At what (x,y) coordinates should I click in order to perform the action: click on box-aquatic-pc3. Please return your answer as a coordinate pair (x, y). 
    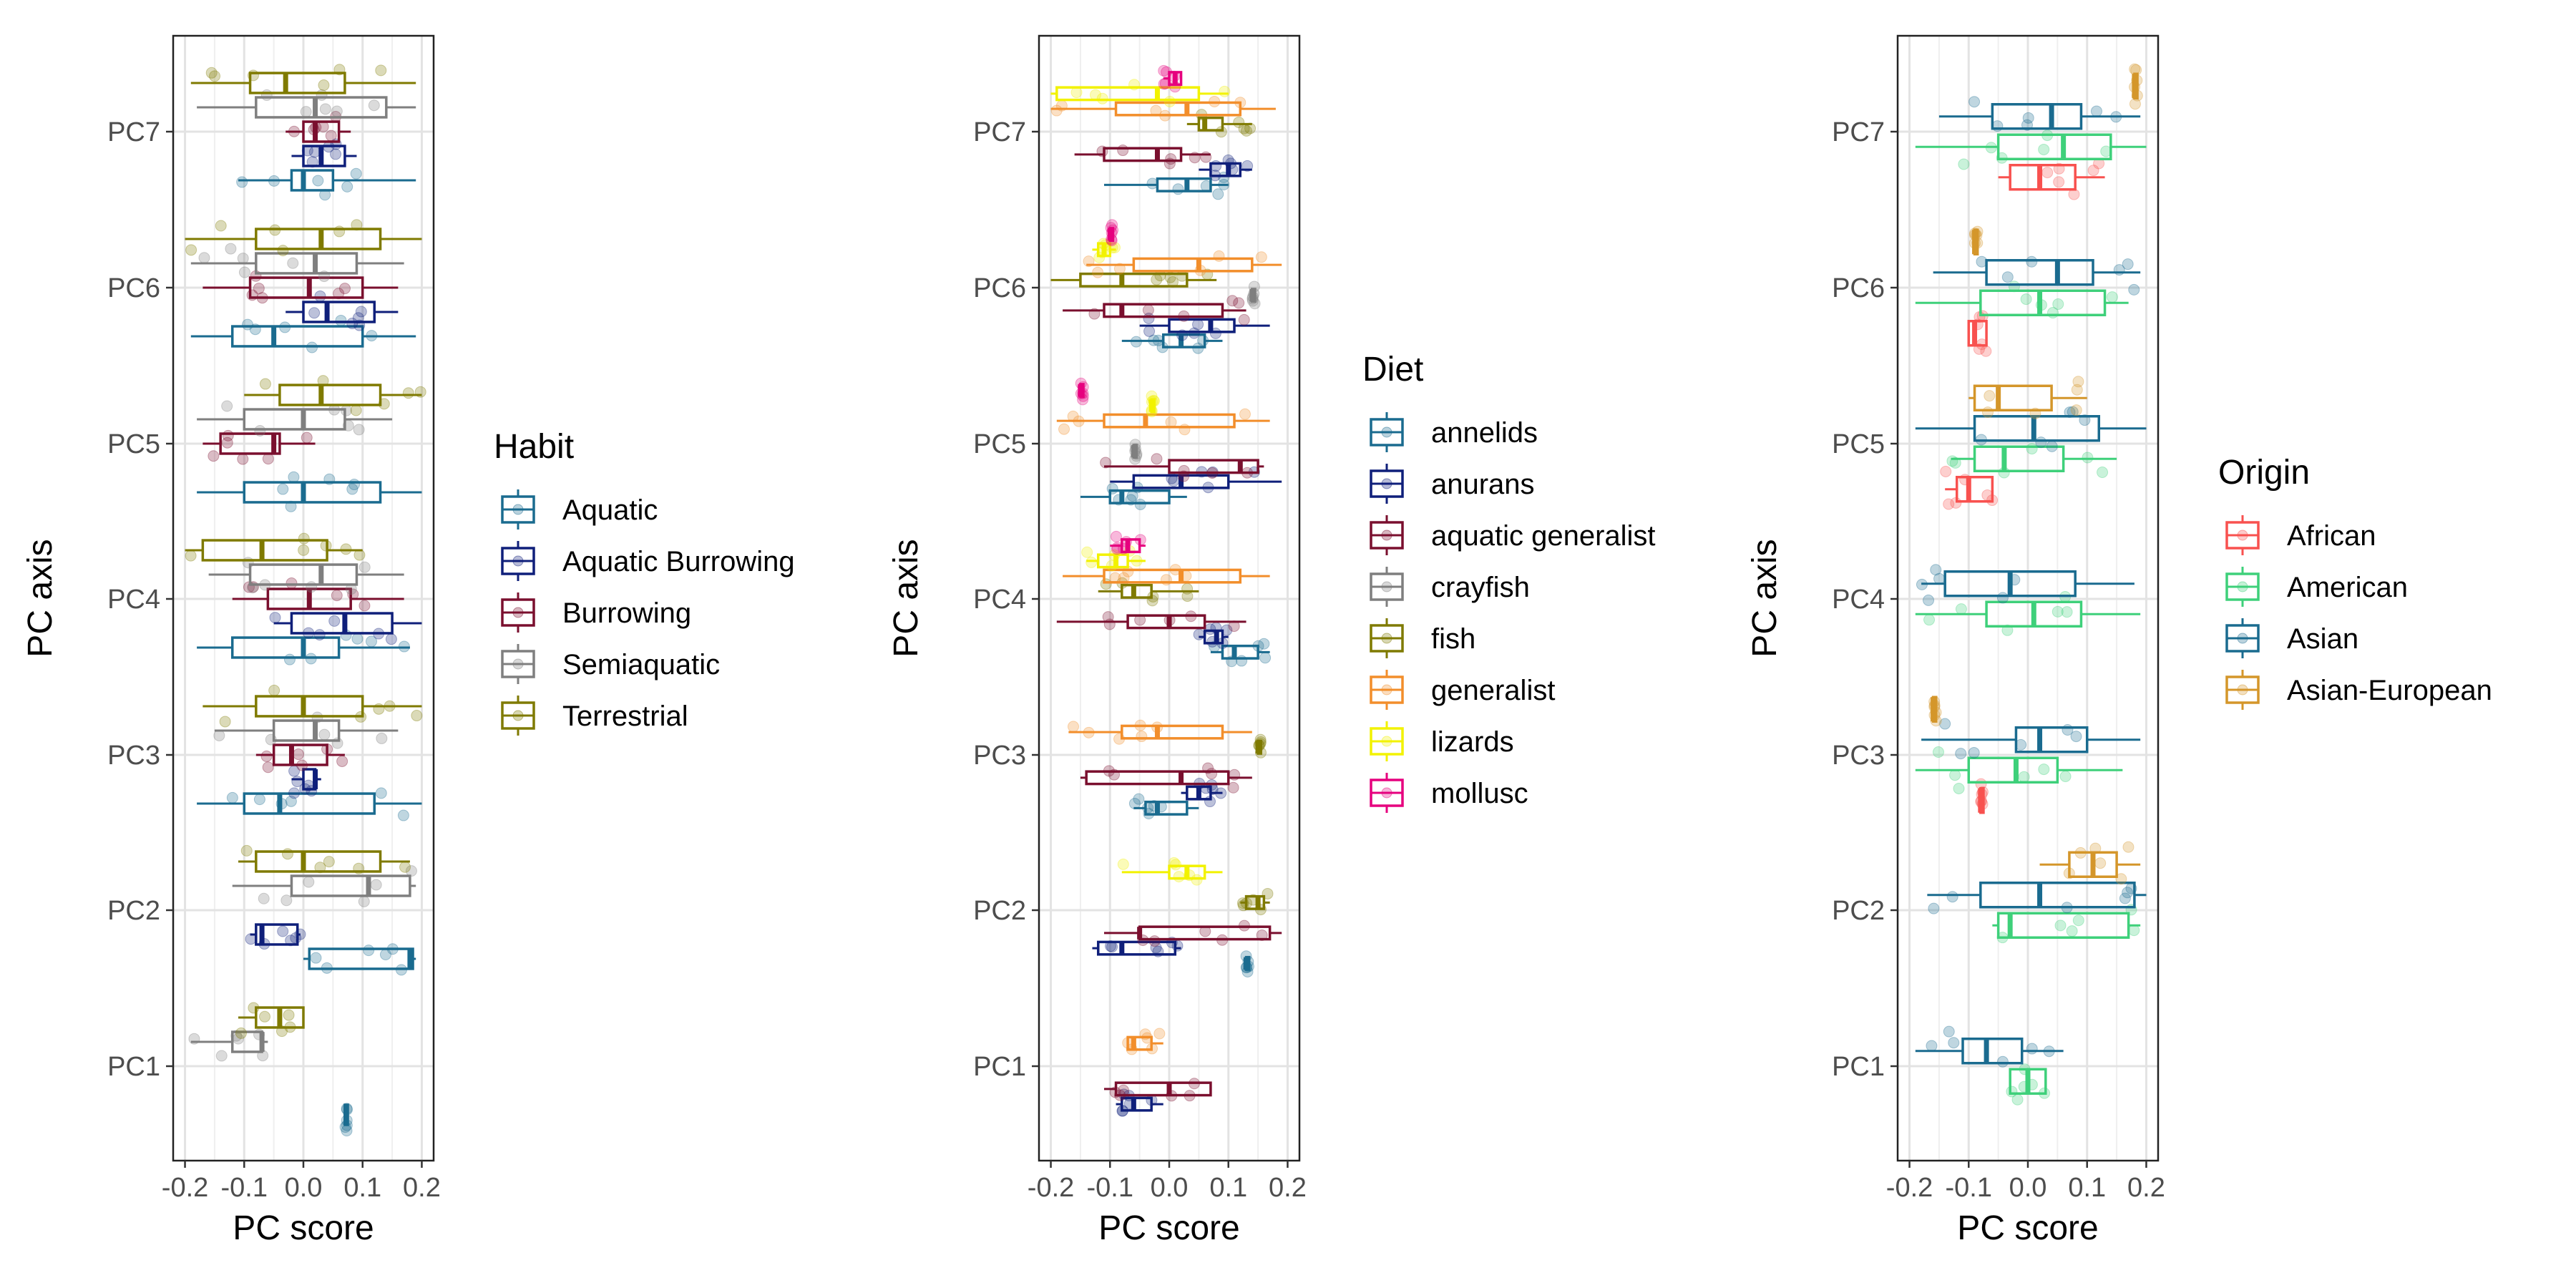
    Looking at the image, I should click on (309, 804).